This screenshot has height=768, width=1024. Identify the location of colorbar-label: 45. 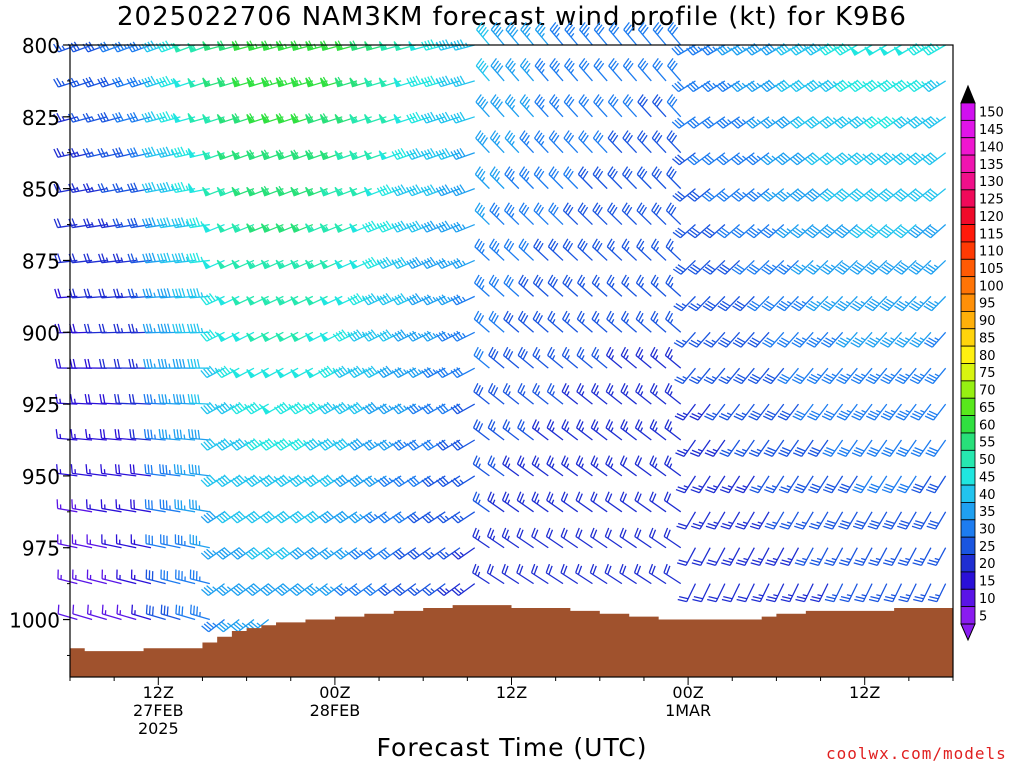
(987, 477).